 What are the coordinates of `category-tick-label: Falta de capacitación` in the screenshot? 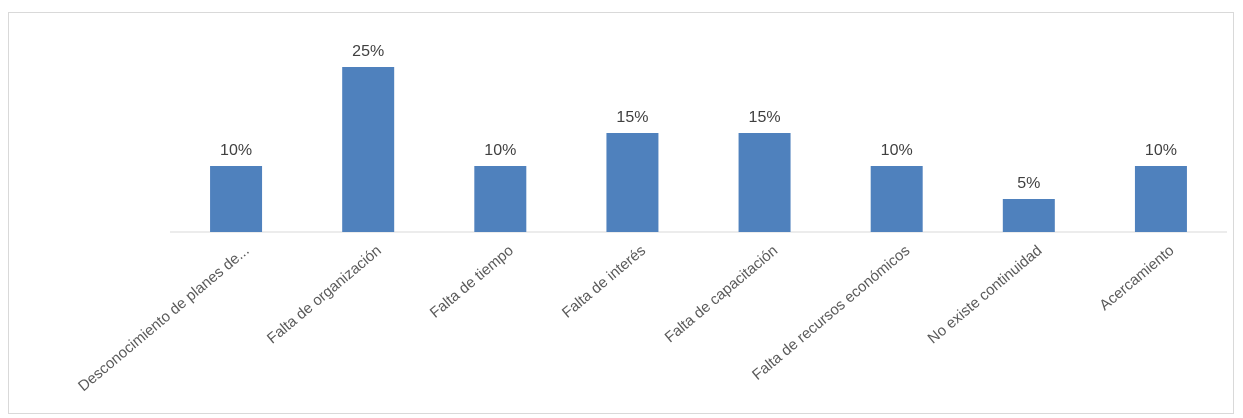 It's located at (722, 294).